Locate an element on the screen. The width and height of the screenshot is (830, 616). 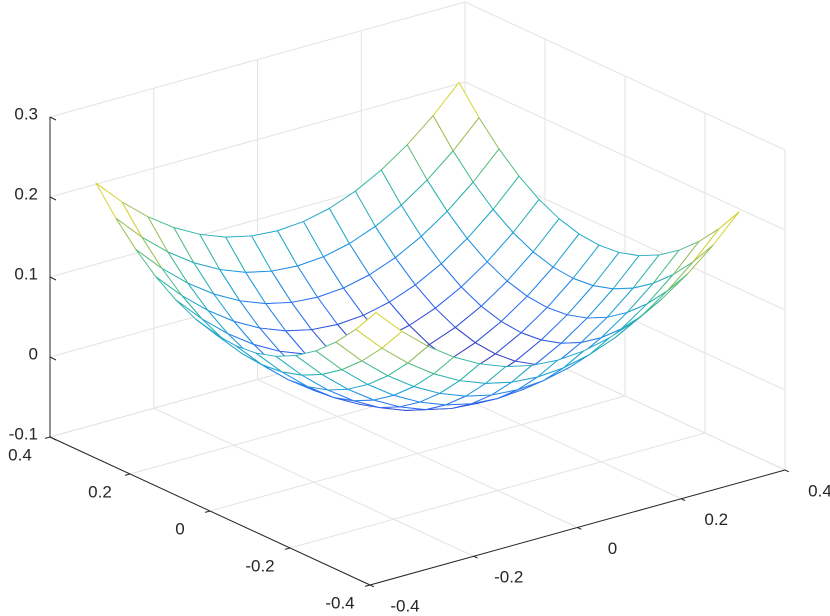
y-tick-label: 0.4 is located at coordinates (20, 454).